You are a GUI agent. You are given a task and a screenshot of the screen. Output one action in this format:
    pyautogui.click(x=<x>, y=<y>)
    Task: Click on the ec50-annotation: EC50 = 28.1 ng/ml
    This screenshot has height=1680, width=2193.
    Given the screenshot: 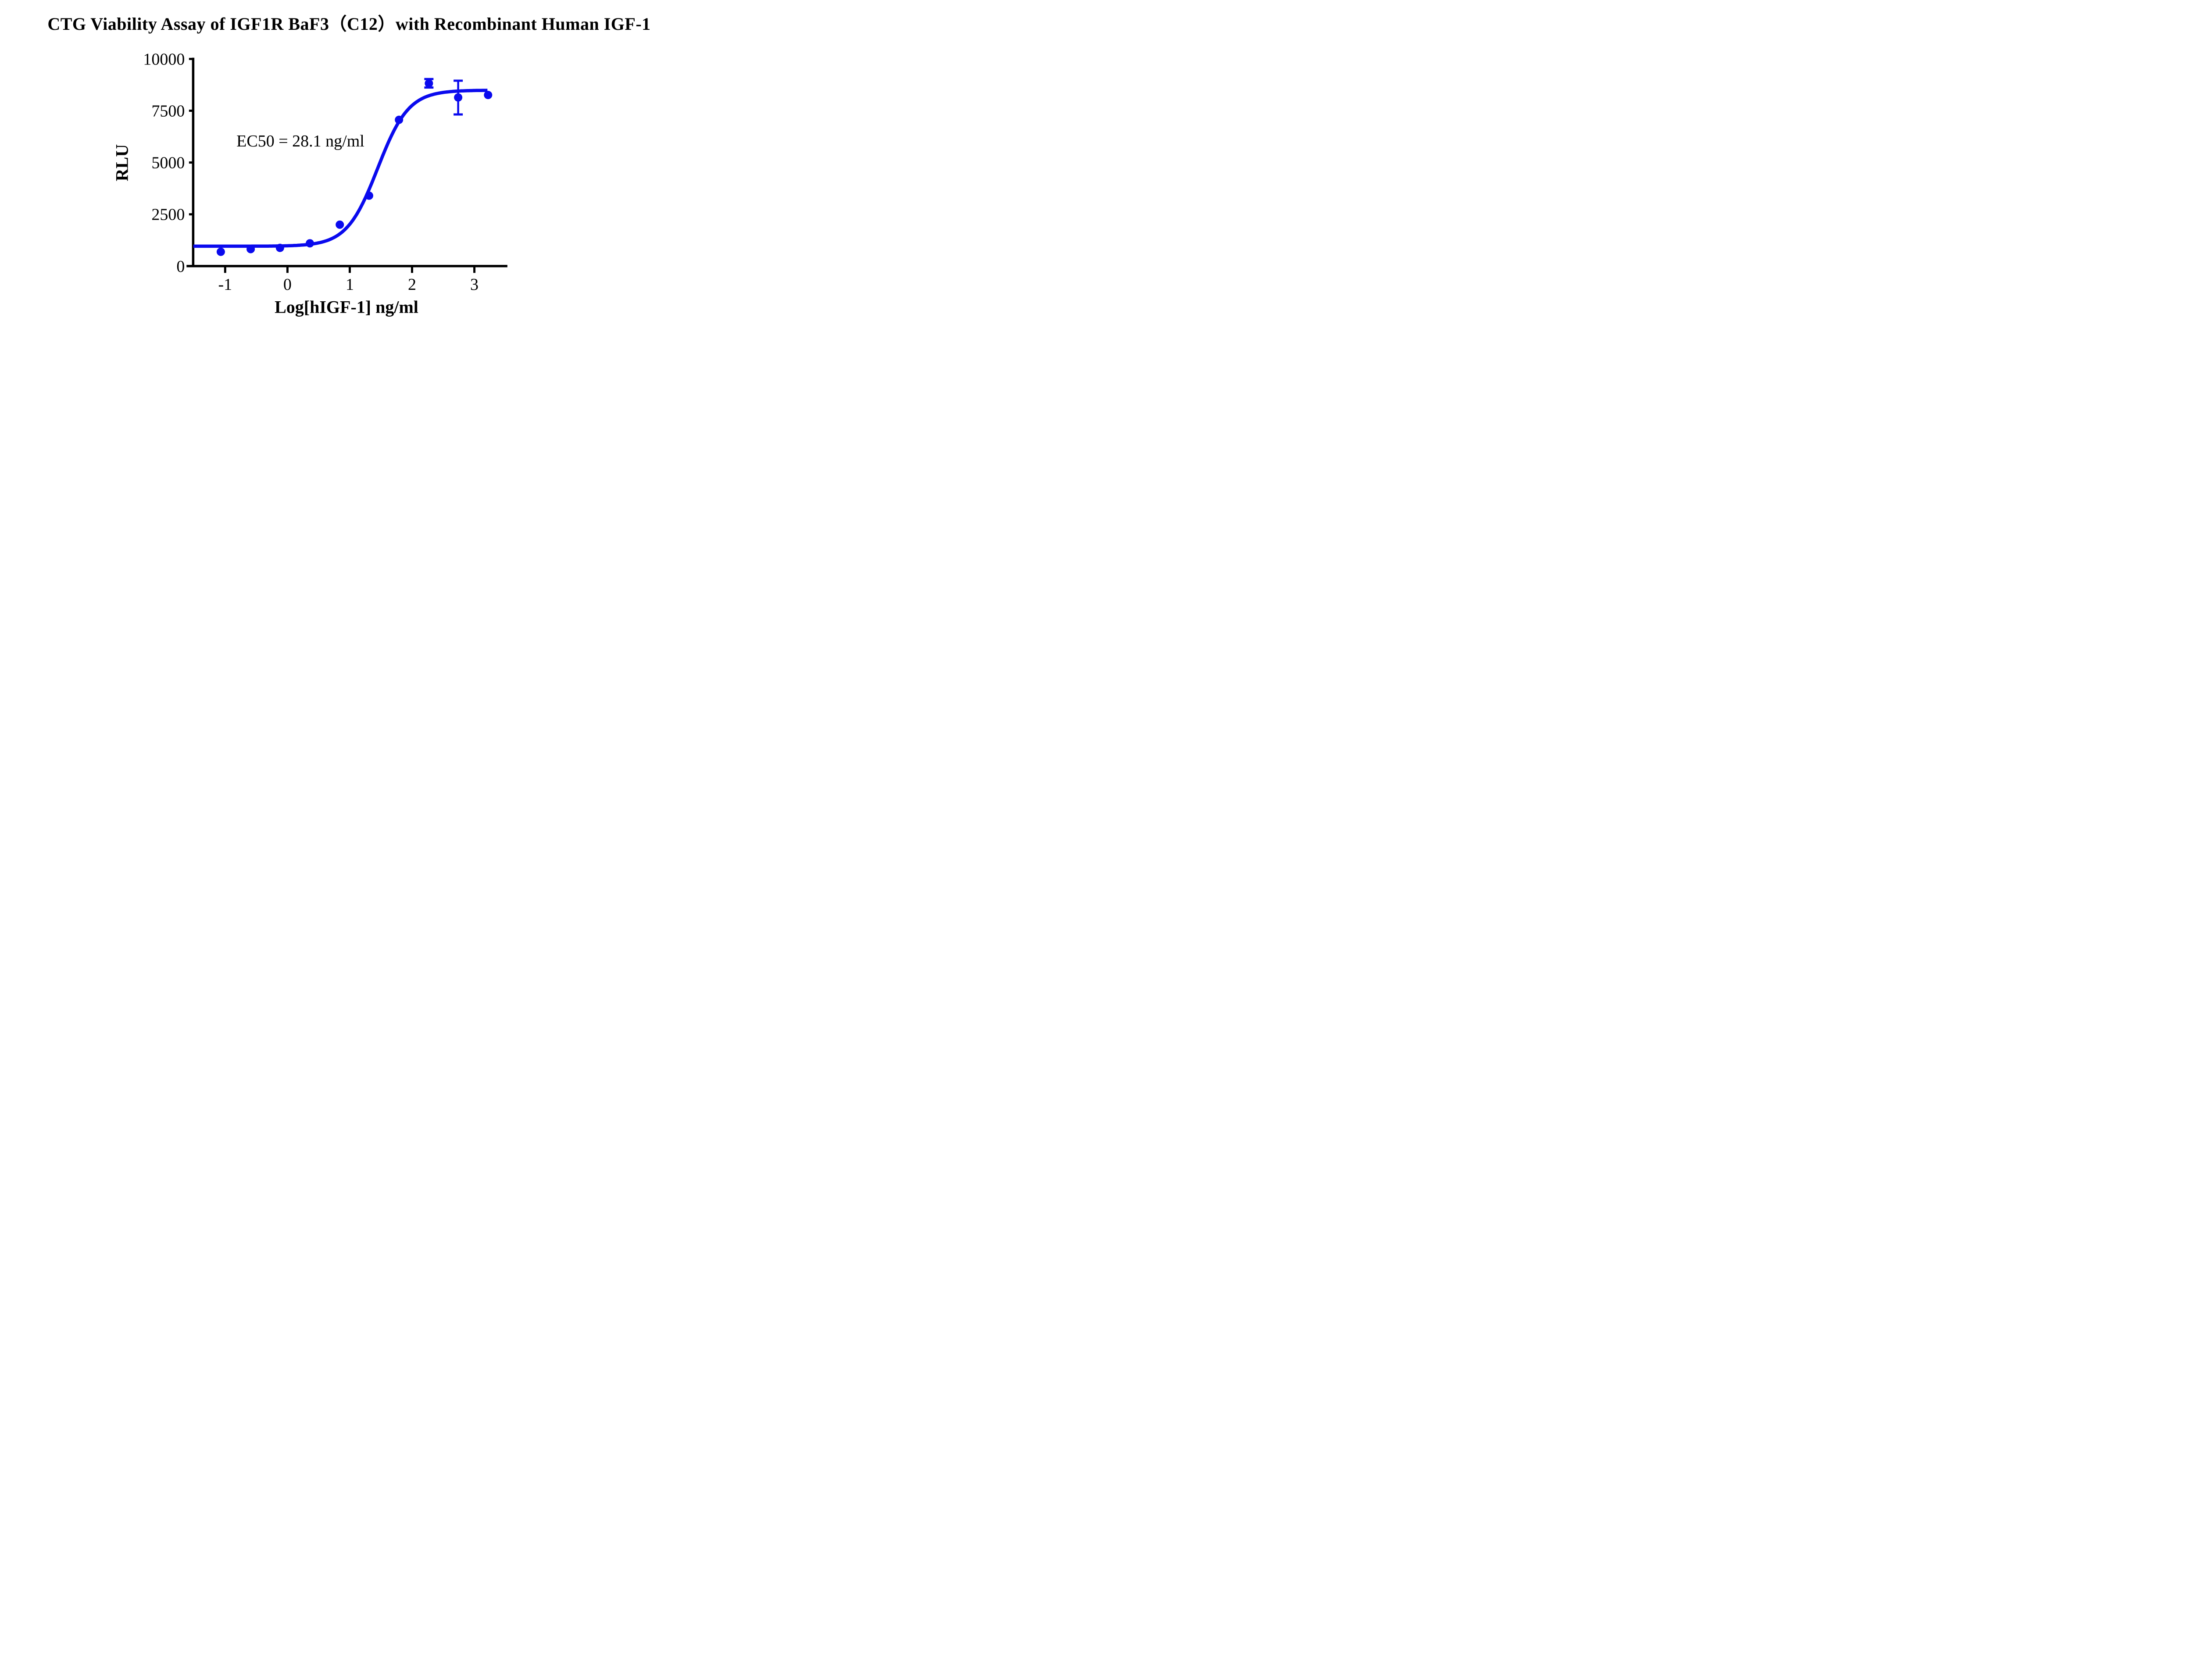 What is the action you would take?
    pyautogui.click(x=300, y=141)
    